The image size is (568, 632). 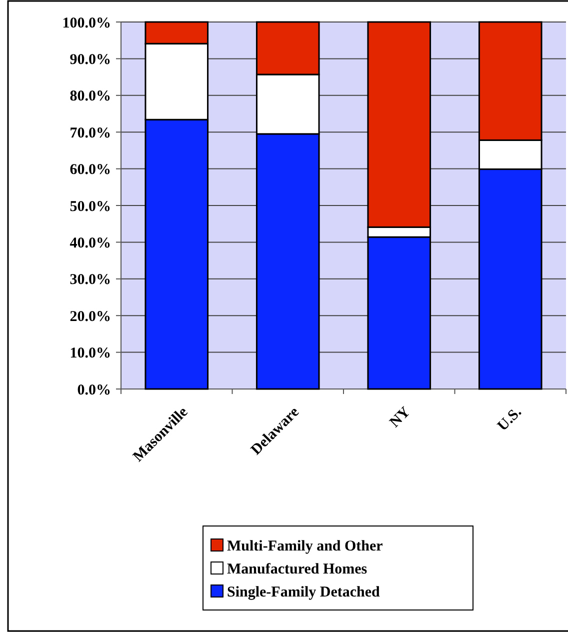 What do you see at coordinates (90, 206) in the screenshot?
I see `y-tick-label: 50.0%` at bounding box center [90, 206].